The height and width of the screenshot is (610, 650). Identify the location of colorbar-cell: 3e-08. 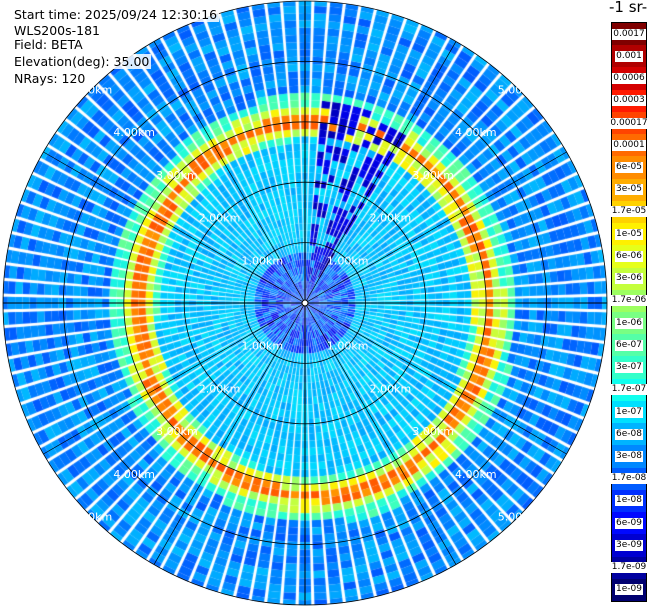
(629, 456).